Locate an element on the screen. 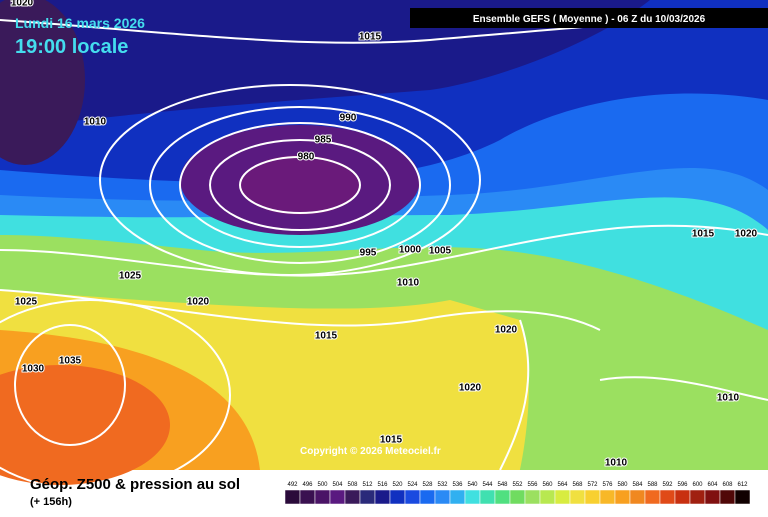 The image size is (768, 517). colorbar-label: 576 is located at coordinates (607, 485).